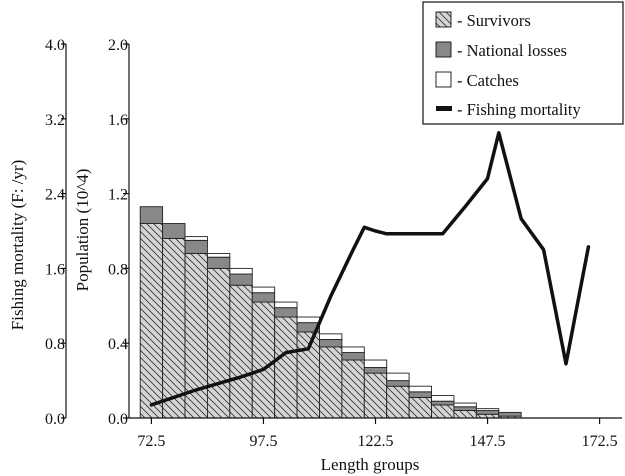 This screenshot has width=625, height=476. I want to click on legend-label-survivors: - Survivors, so click(494, 20).